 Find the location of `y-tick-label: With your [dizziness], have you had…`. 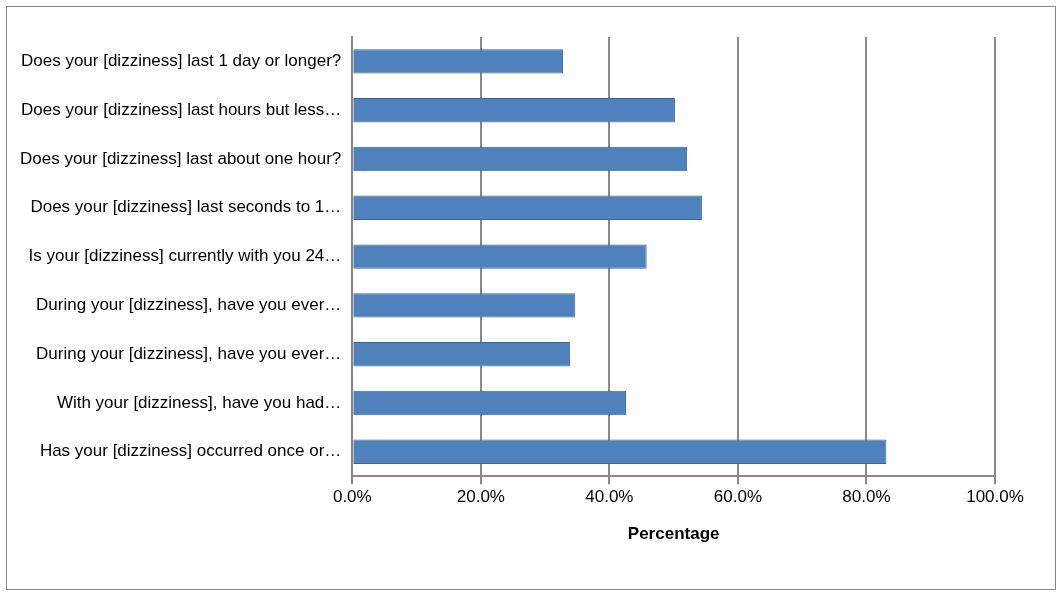

y-tick-label: With your [dizziness], have you had… is located at coordinates (199, 402).